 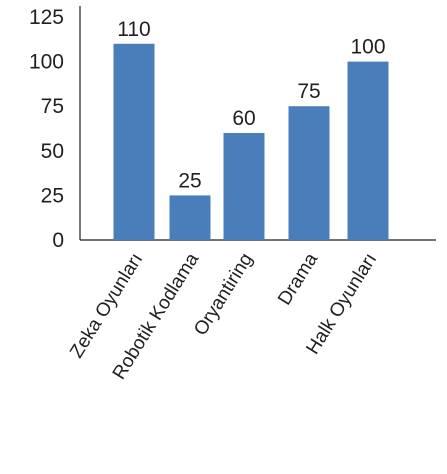 What do you see at coordinates (58, 240) in the screenshot?
I see `y-tick-label: 0` at bounding box center [58, 240].